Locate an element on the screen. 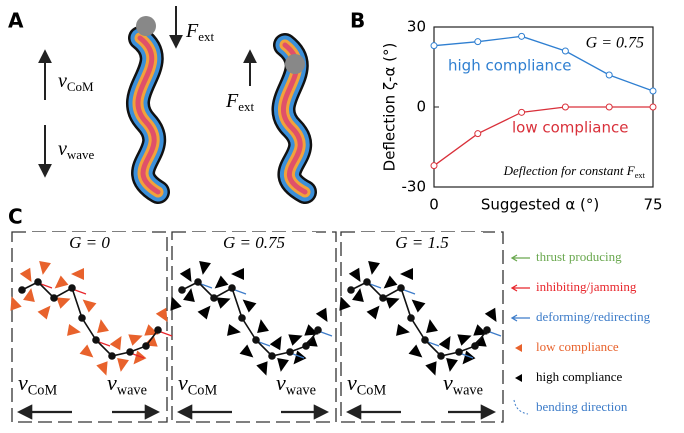 The image size is (684, 433). panel-label: A is located at coordinates (16, 21).